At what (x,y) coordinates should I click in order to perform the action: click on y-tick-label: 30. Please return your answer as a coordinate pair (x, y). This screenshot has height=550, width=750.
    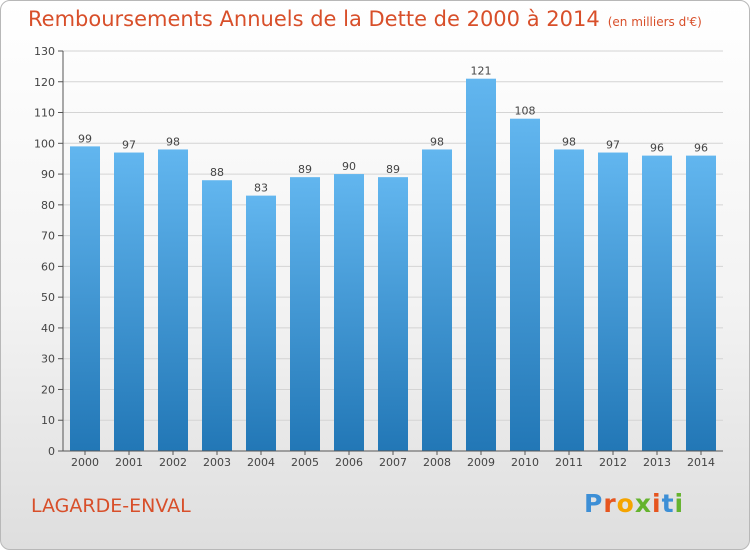
    Looking at the image, I should click on (48, 359).